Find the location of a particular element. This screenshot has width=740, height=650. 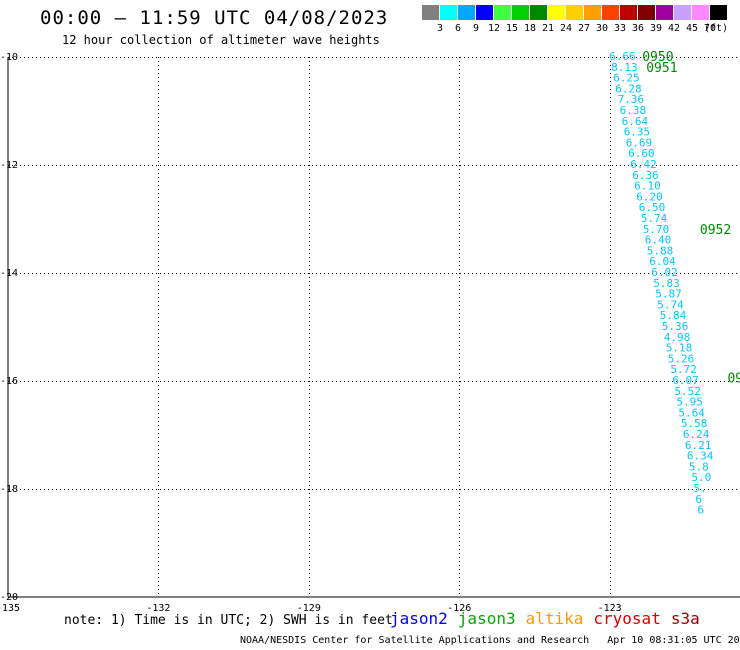

wave-height-label: 5.52 is located at coordinates (687, 391).